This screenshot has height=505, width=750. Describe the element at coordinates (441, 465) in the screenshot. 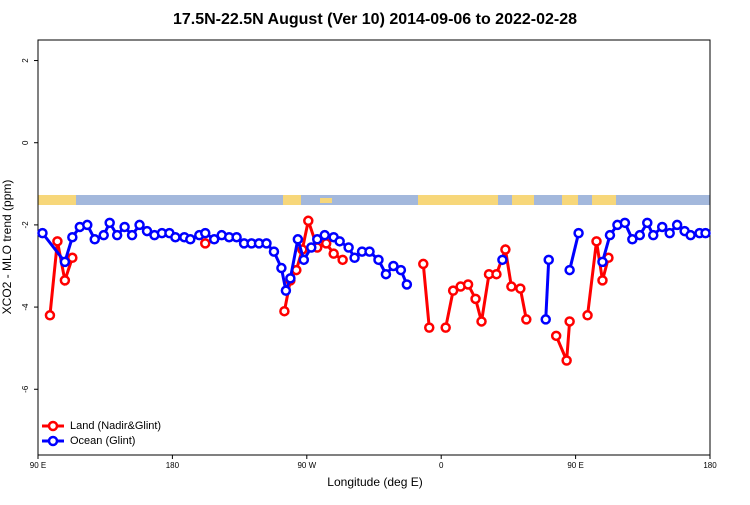

I see `x-tick-label: 0` at that location.